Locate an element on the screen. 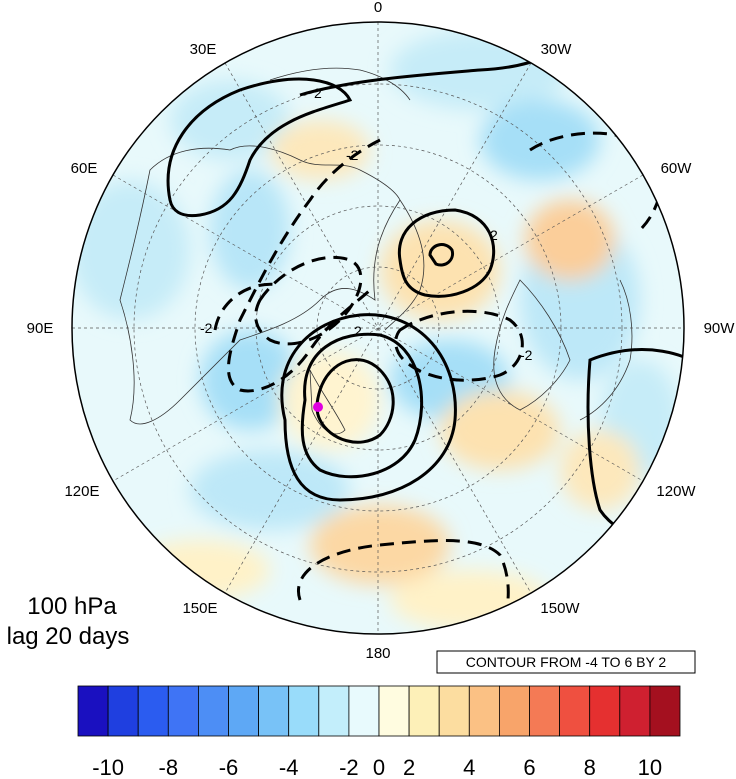 The image size is (736, 779). lon-label-180: 180 is located at coordinates (377, 653).